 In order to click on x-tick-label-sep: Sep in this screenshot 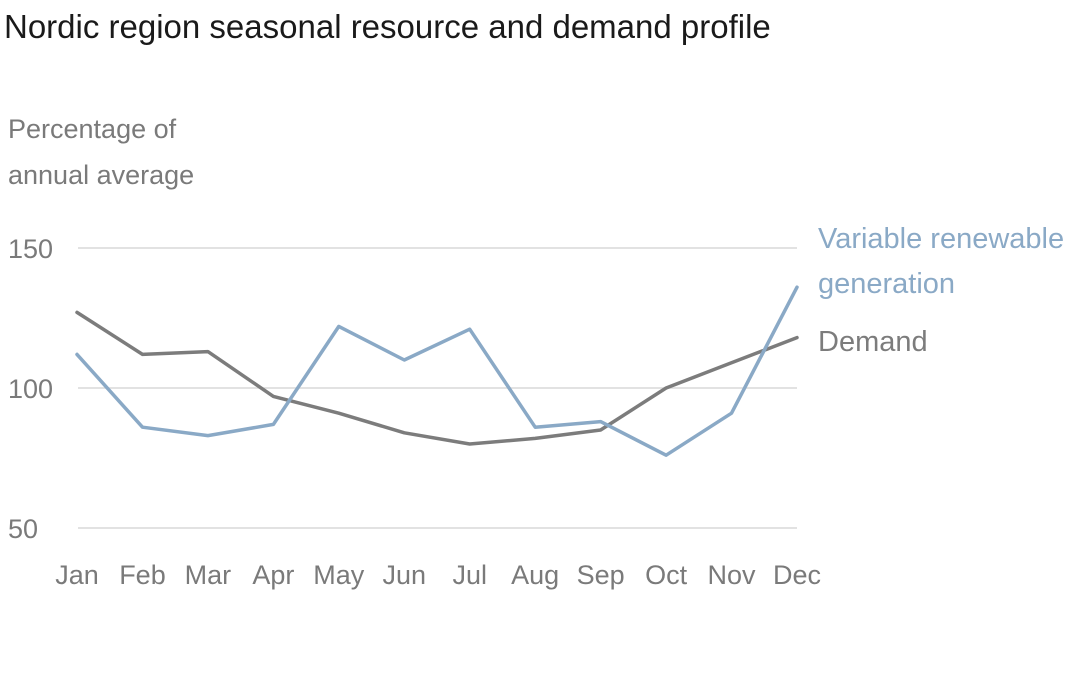, I will do `click(601, 575)`.